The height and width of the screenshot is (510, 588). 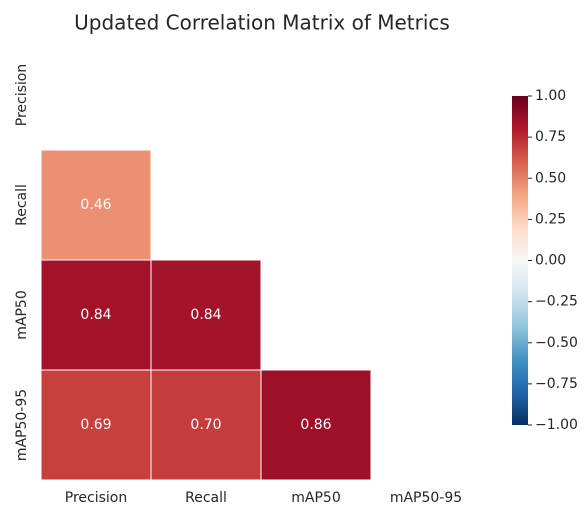 I want to click on cell-label: 0.46, so click(x=95, y=205).